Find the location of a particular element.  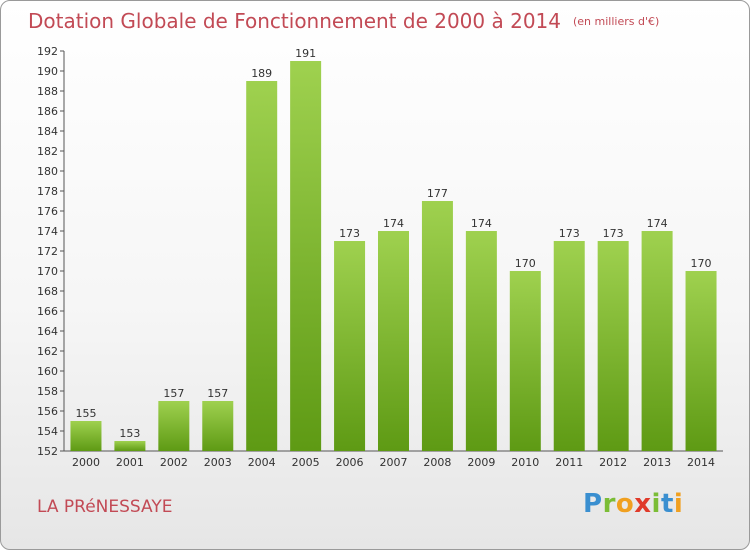

y-tick-label: 164 is located at coordinates (47, 331).